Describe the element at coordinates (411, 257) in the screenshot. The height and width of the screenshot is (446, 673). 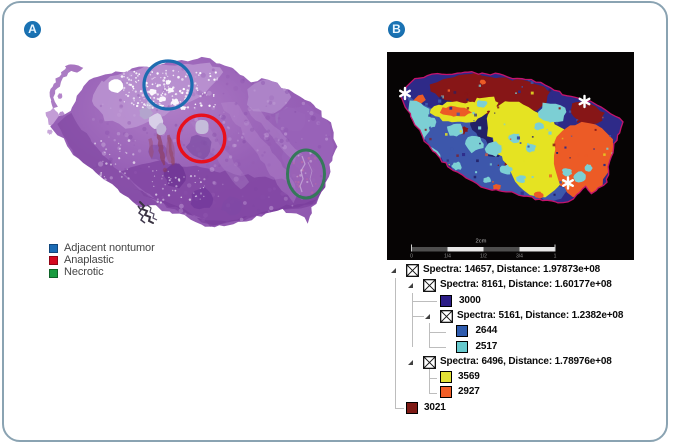
I see `svg-text: 0` at that location.